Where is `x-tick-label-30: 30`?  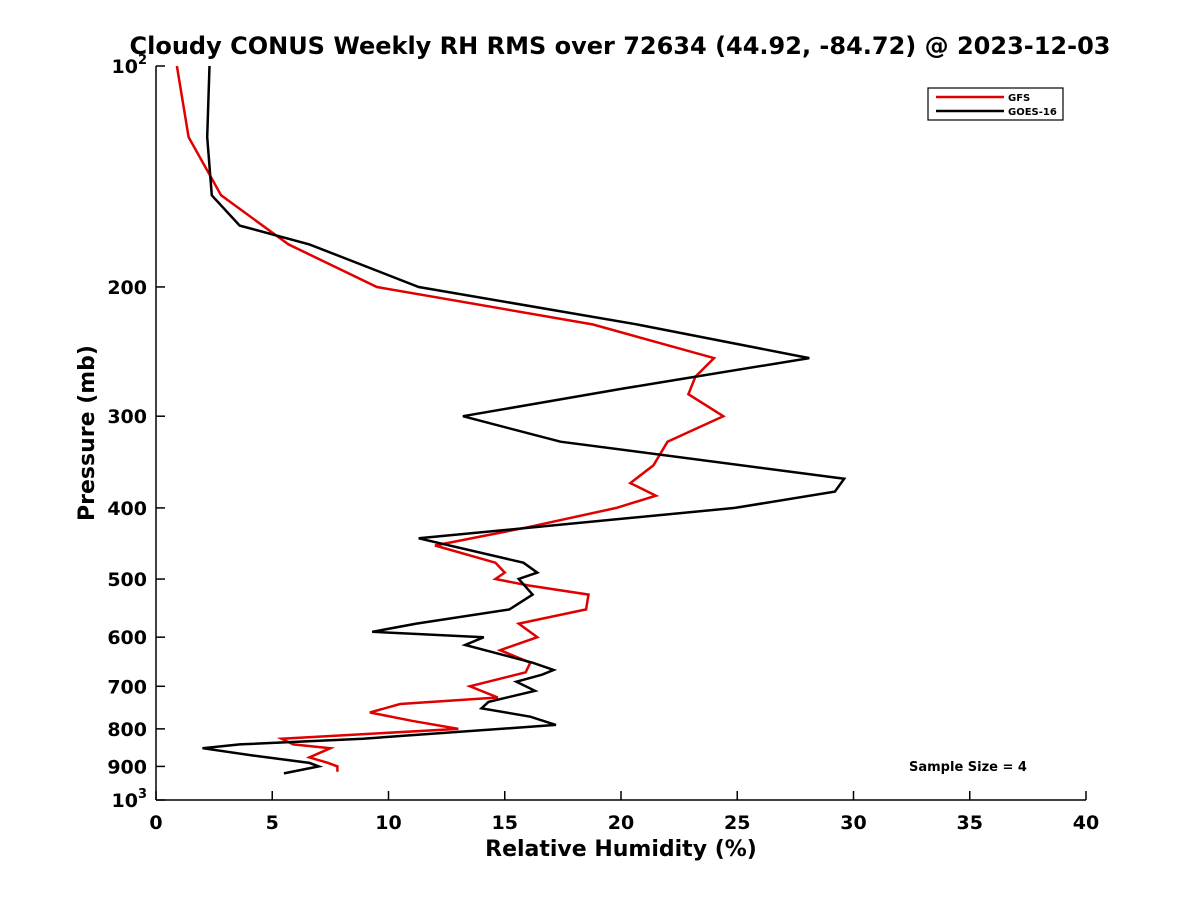 x-tick-label-30: 30 is located at coordinates (853, 823).